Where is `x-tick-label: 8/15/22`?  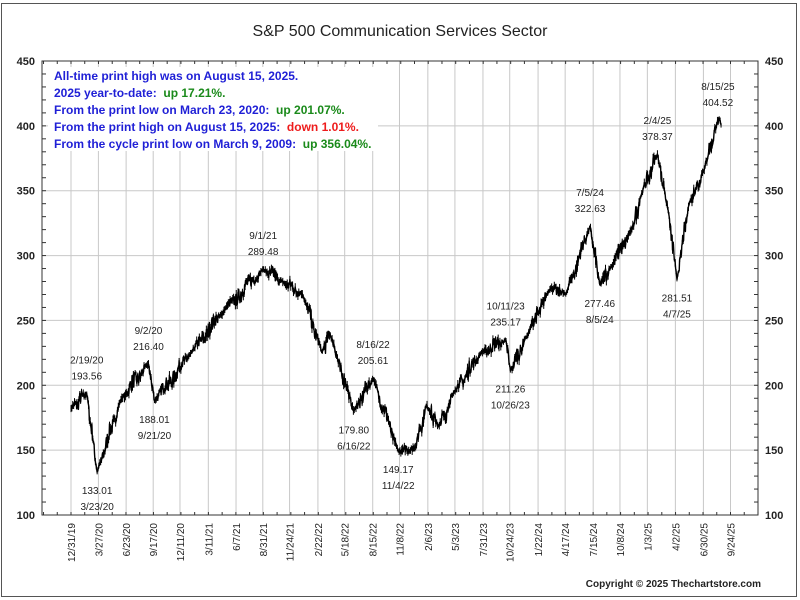
x-tick-label: 8/15/22 is located at coordinates (374, 540).